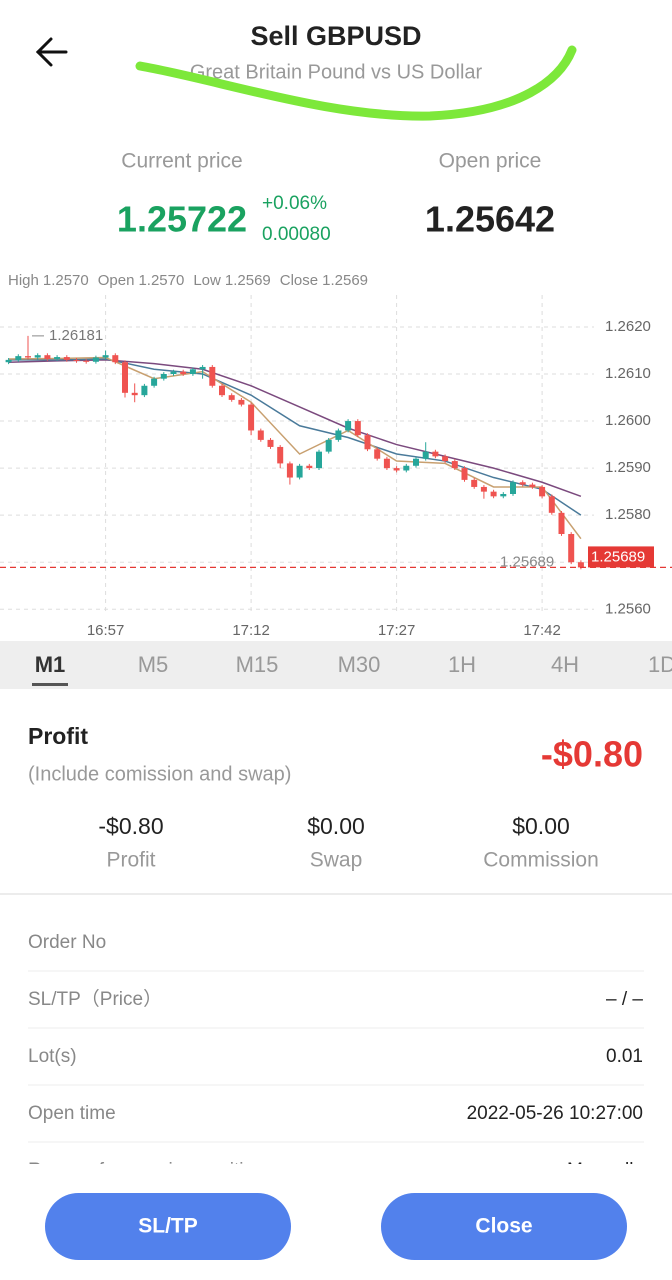 The image size is (672, 1280). Describe the element at coordinates (592, 754) in the screenshot. I see `profit-total: -$0.80` at that location.